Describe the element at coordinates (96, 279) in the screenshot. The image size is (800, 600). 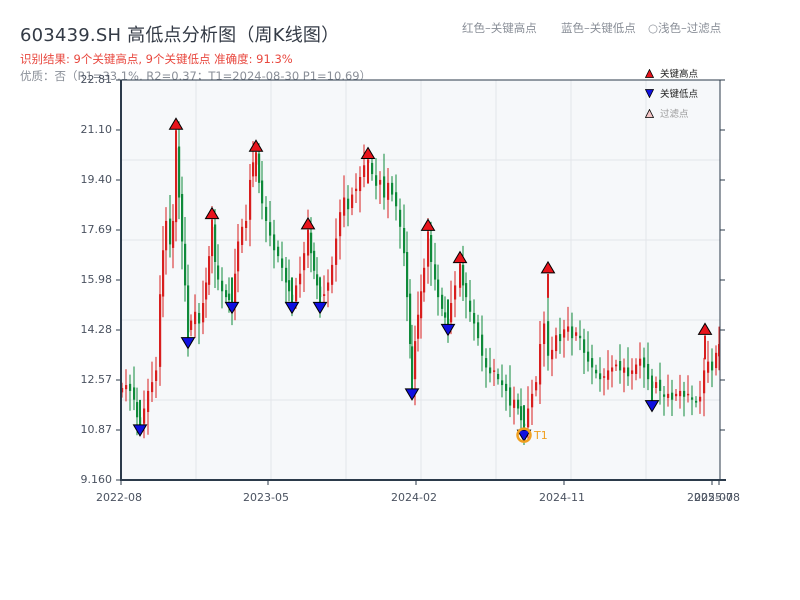
I see `y-tick-label: 15.98` at that location.